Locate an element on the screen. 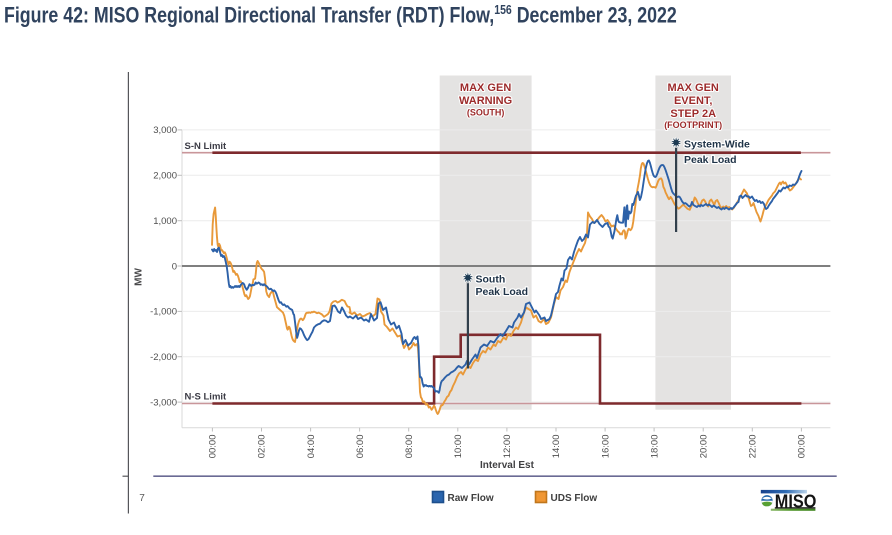 The image size is (892, 535). svg-text: 16:00 is located at coordinates (605, 447).